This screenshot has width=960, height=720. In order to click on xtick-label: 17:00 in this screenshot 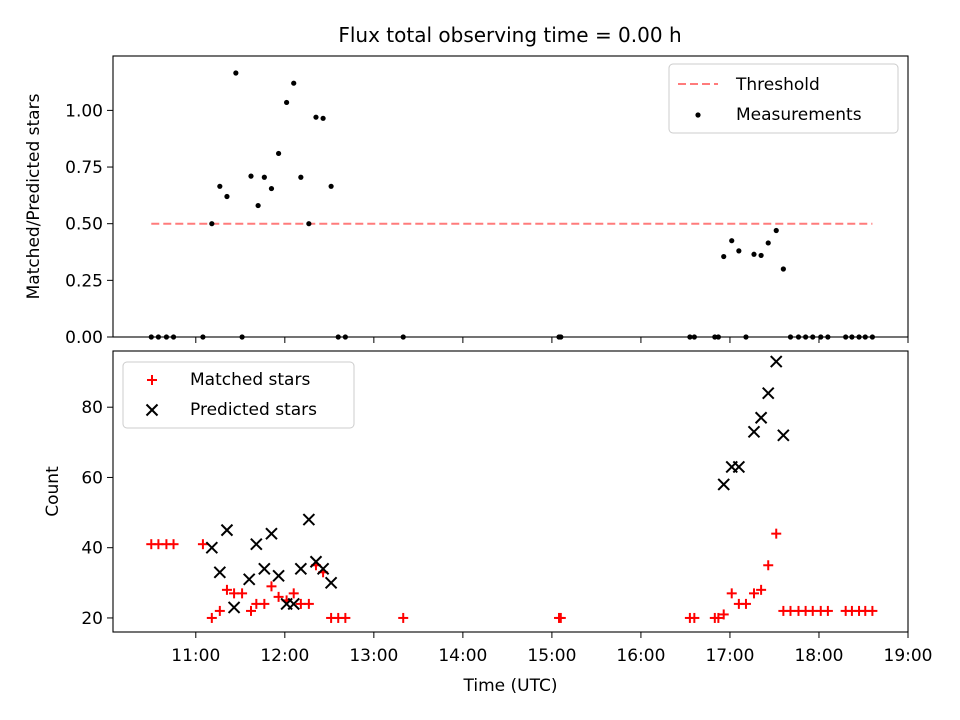, I will do `click(729, 656)`.